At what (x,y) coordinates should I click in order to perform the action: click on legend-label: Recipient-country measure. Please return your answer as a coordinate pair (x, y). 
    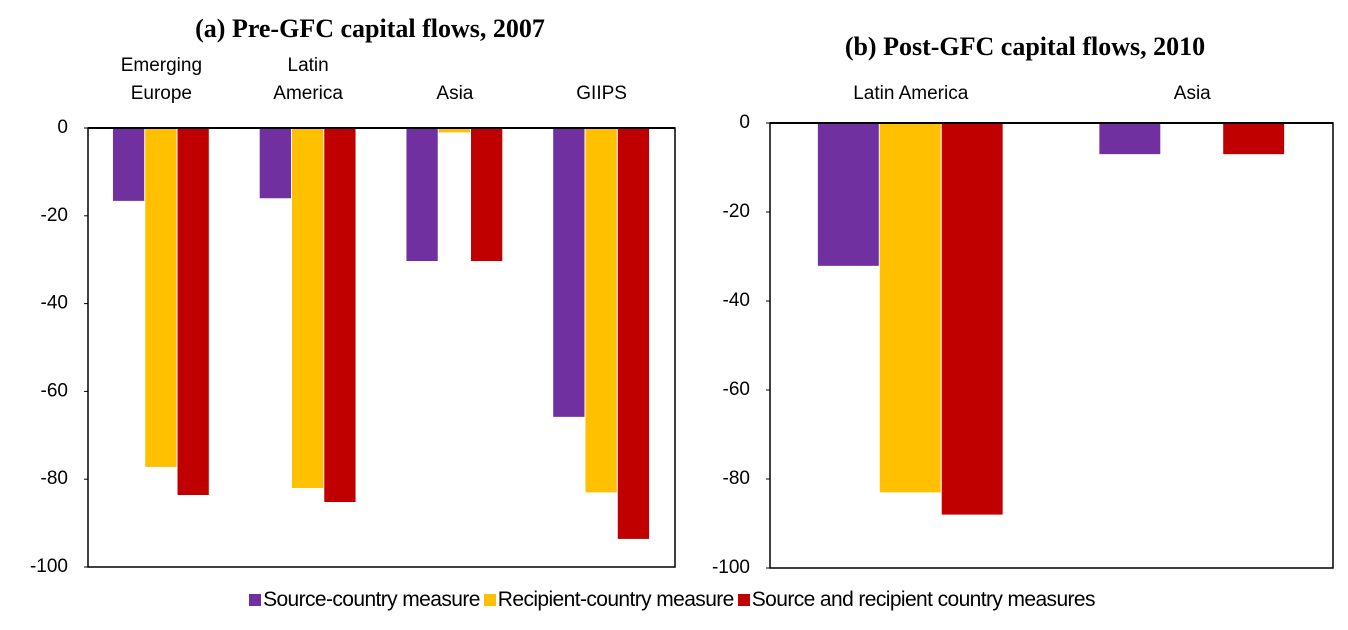
    Looking at the image, I should click on (616, 599).